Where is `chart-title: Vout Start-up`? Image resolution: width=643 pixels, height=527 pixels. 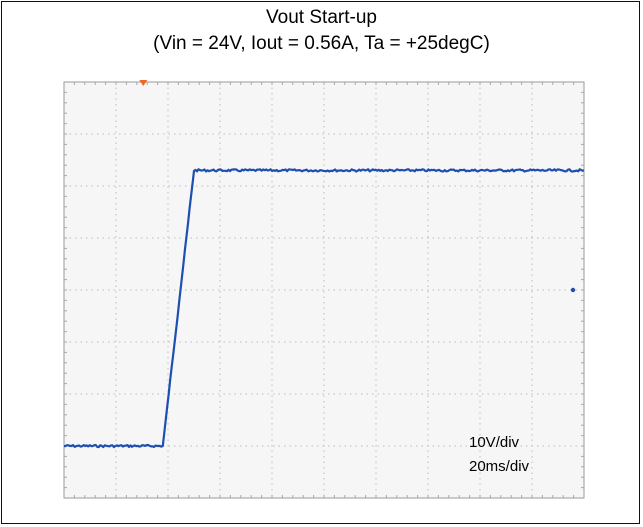 chart-title: Vout Start-up is located at coordinates (321, 17).